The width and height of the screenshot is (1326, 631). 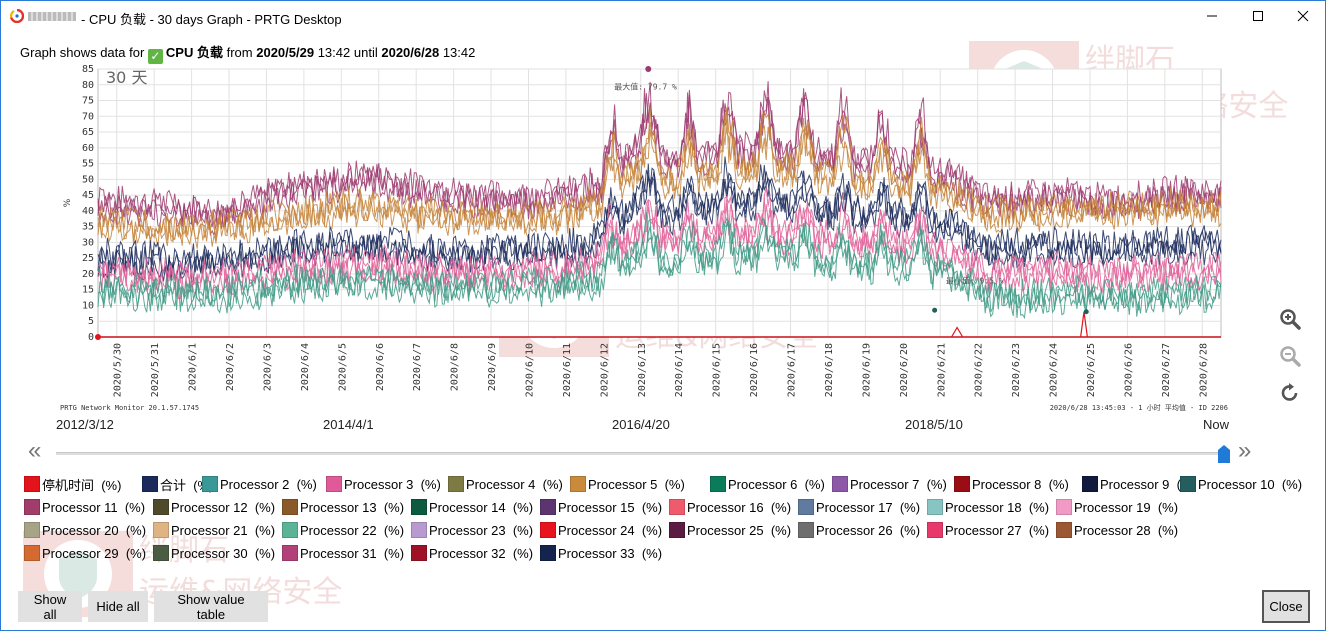 What do you see at coordinates (739, 530) in the screenshot?
I see `legend-label: Processor 25 (%)` at bounding box center [739, 530].